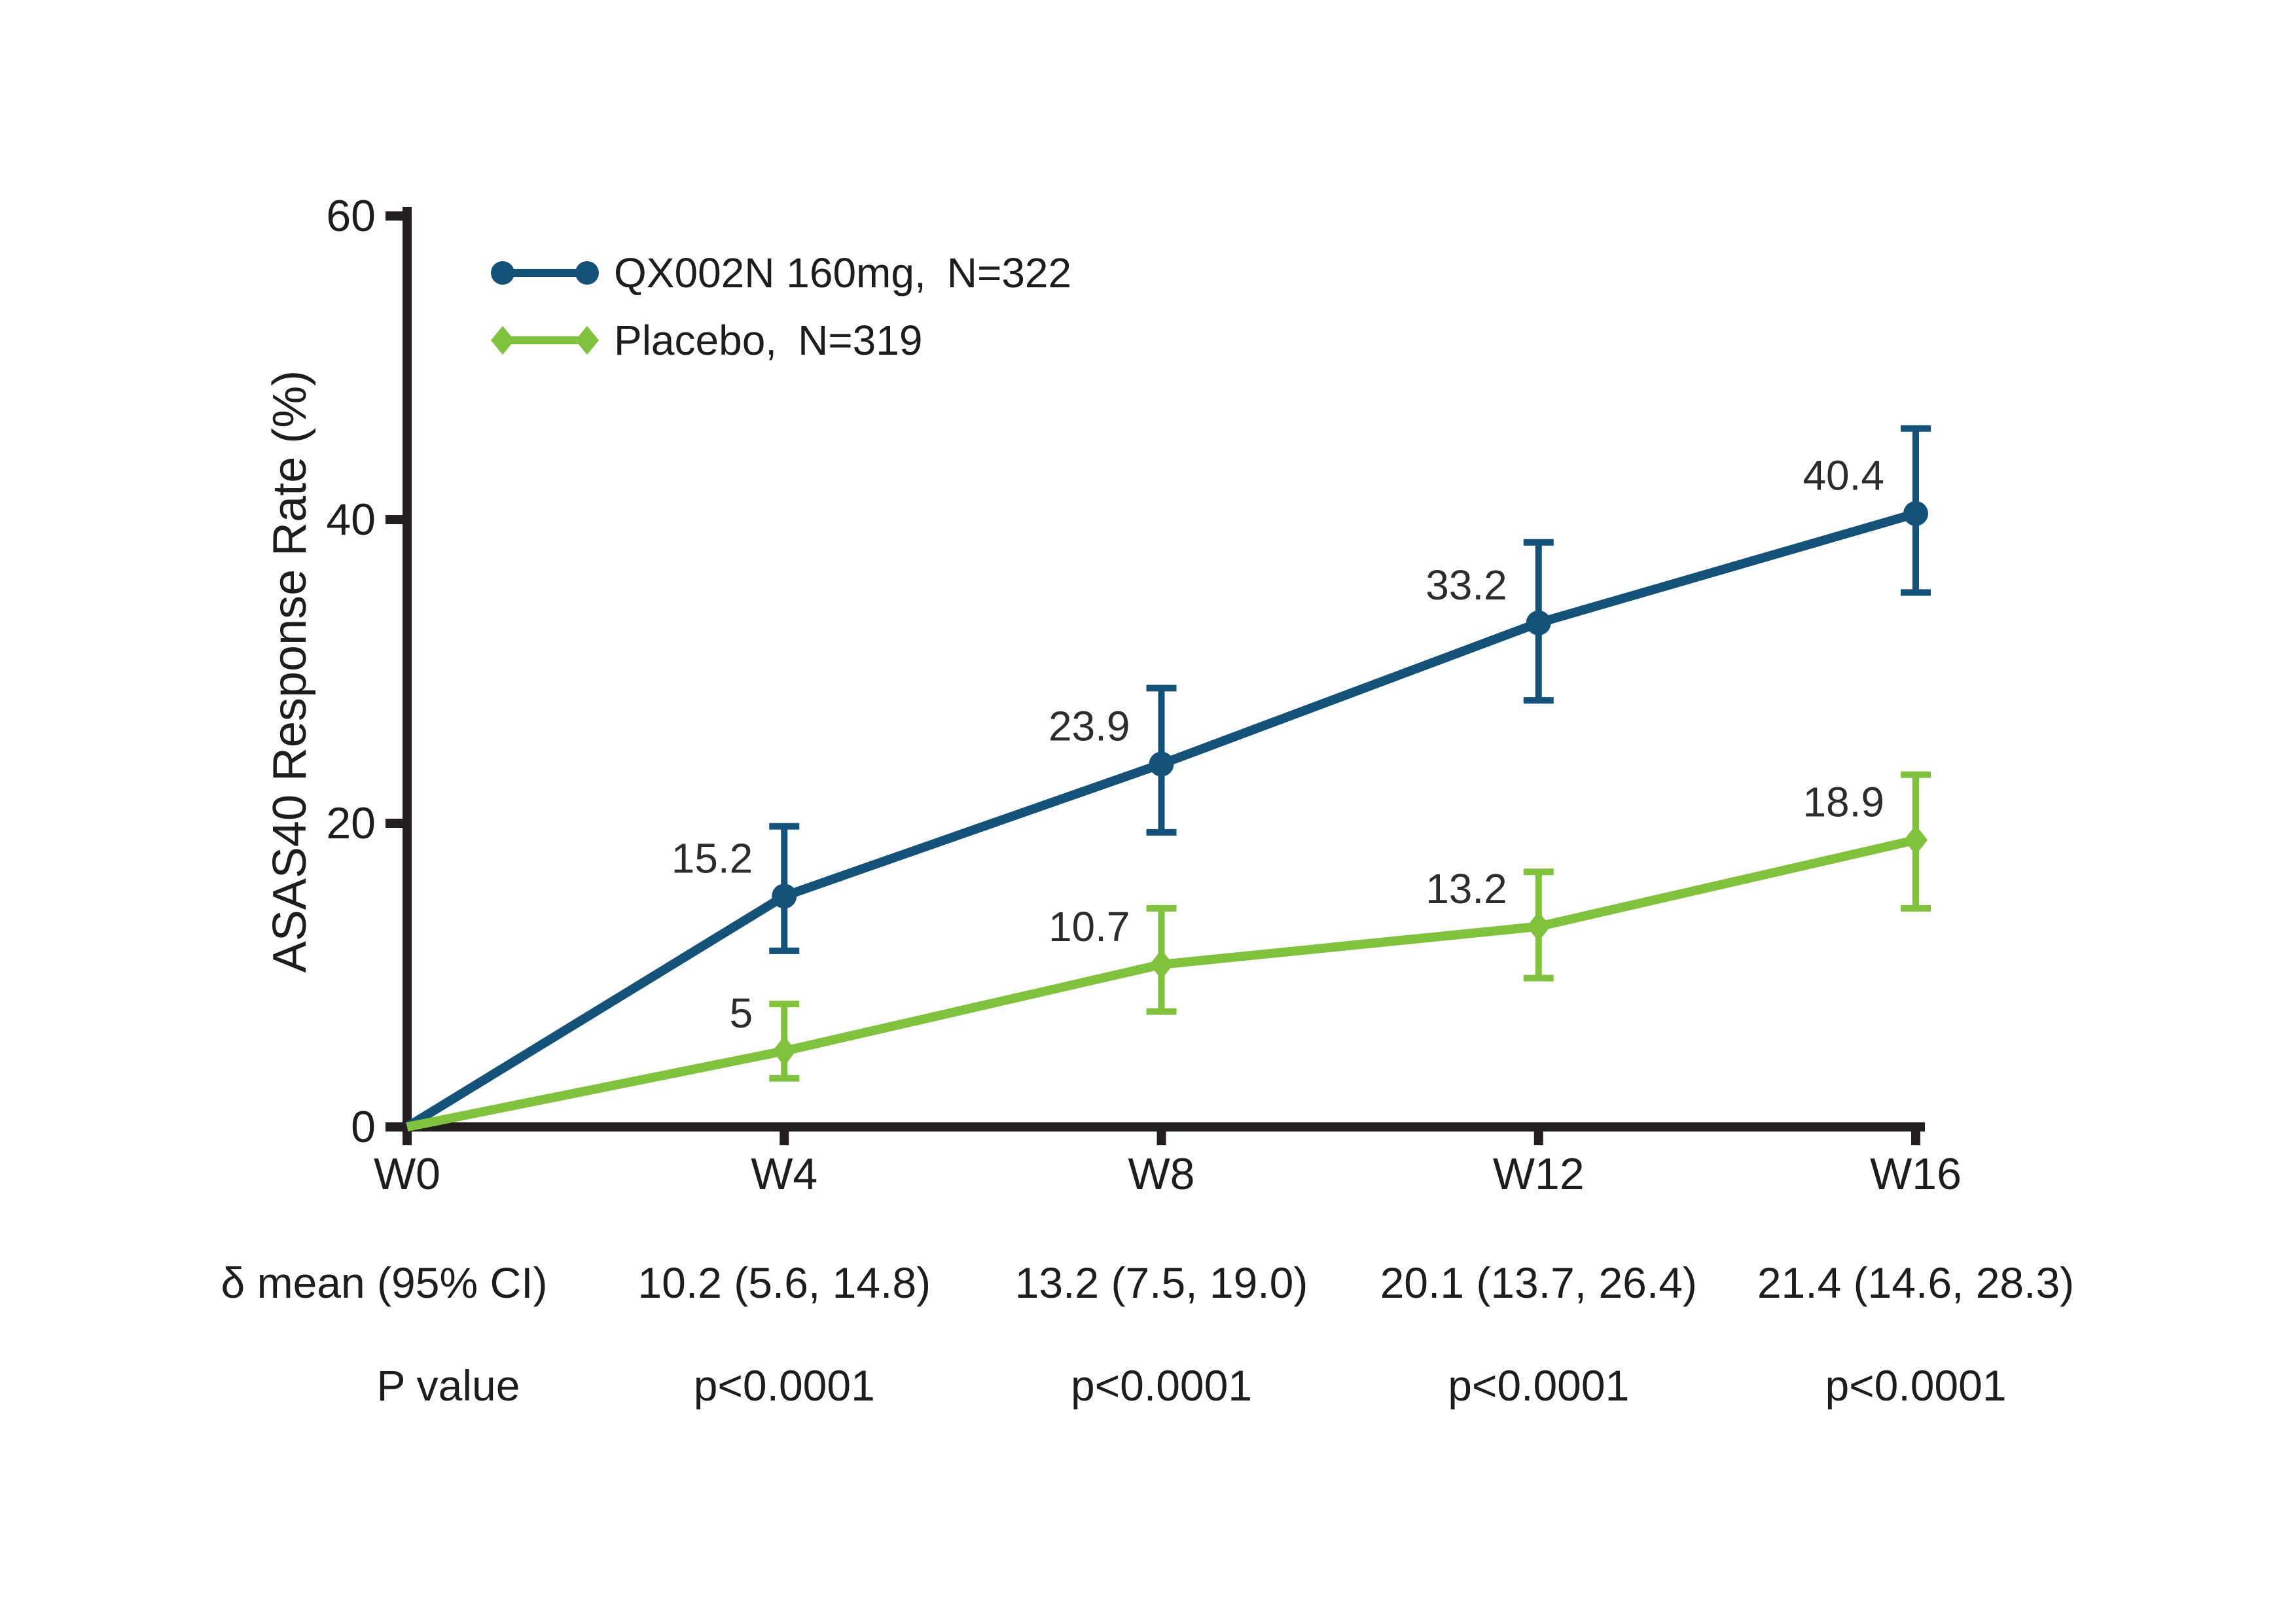 Image resolution: width=2296 pixels, height=1623 pixels. I want to click on table-row-label-p-value: P value, so click(448, 1385).